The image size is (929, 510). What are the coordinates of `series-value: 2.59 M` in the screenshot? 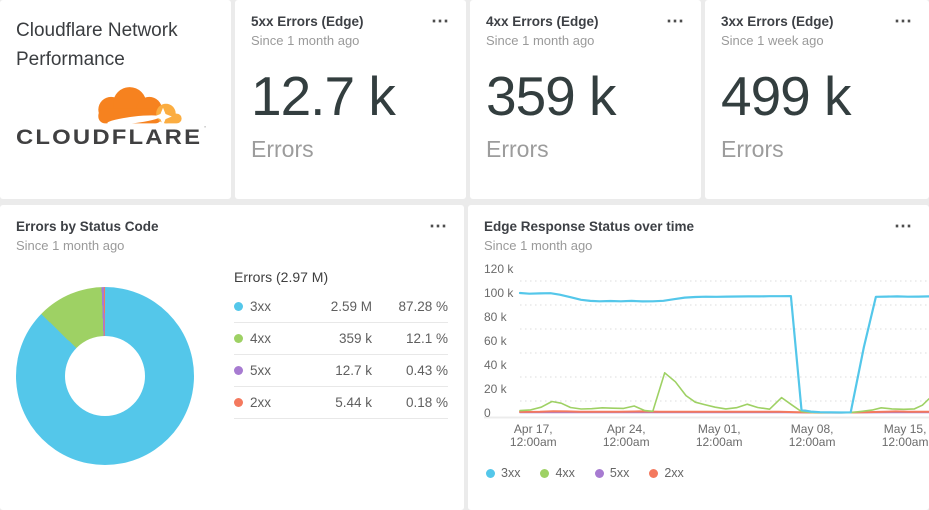 It's located at (351, 306).